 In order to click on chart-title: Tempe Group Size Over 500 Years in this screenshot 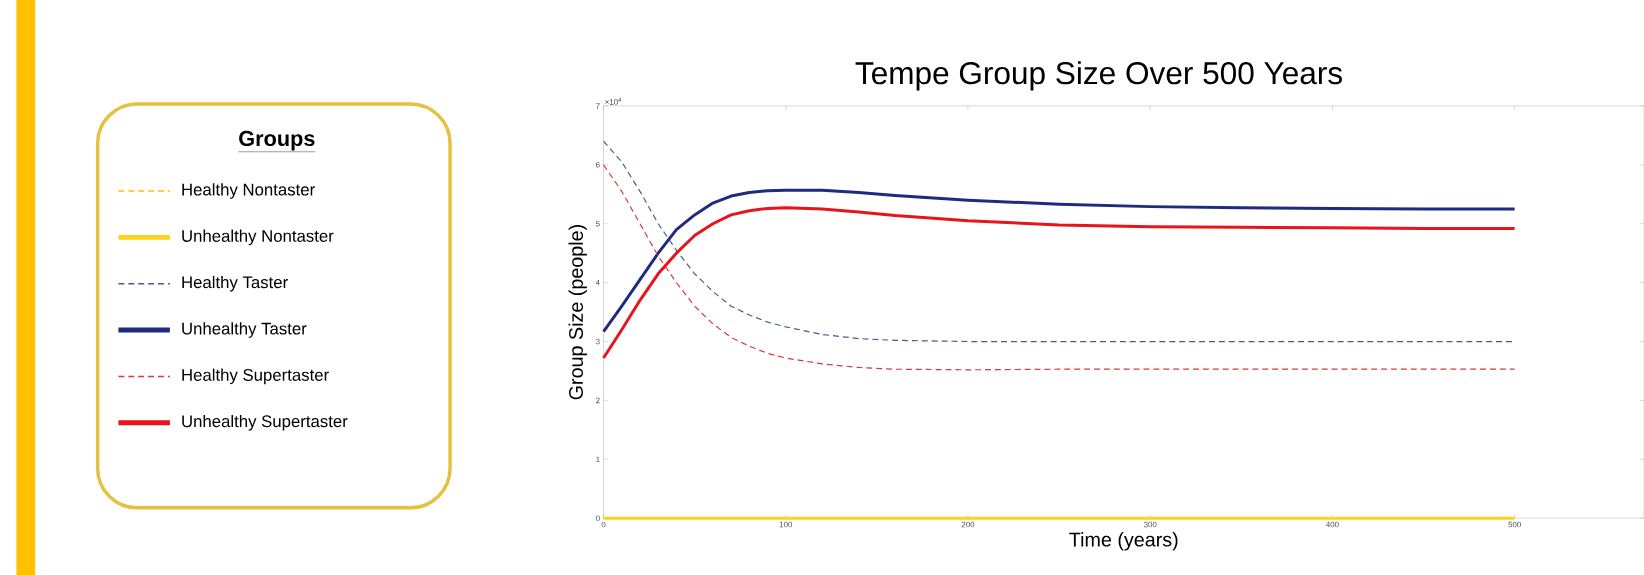, I will do `click(1098, 76)`.